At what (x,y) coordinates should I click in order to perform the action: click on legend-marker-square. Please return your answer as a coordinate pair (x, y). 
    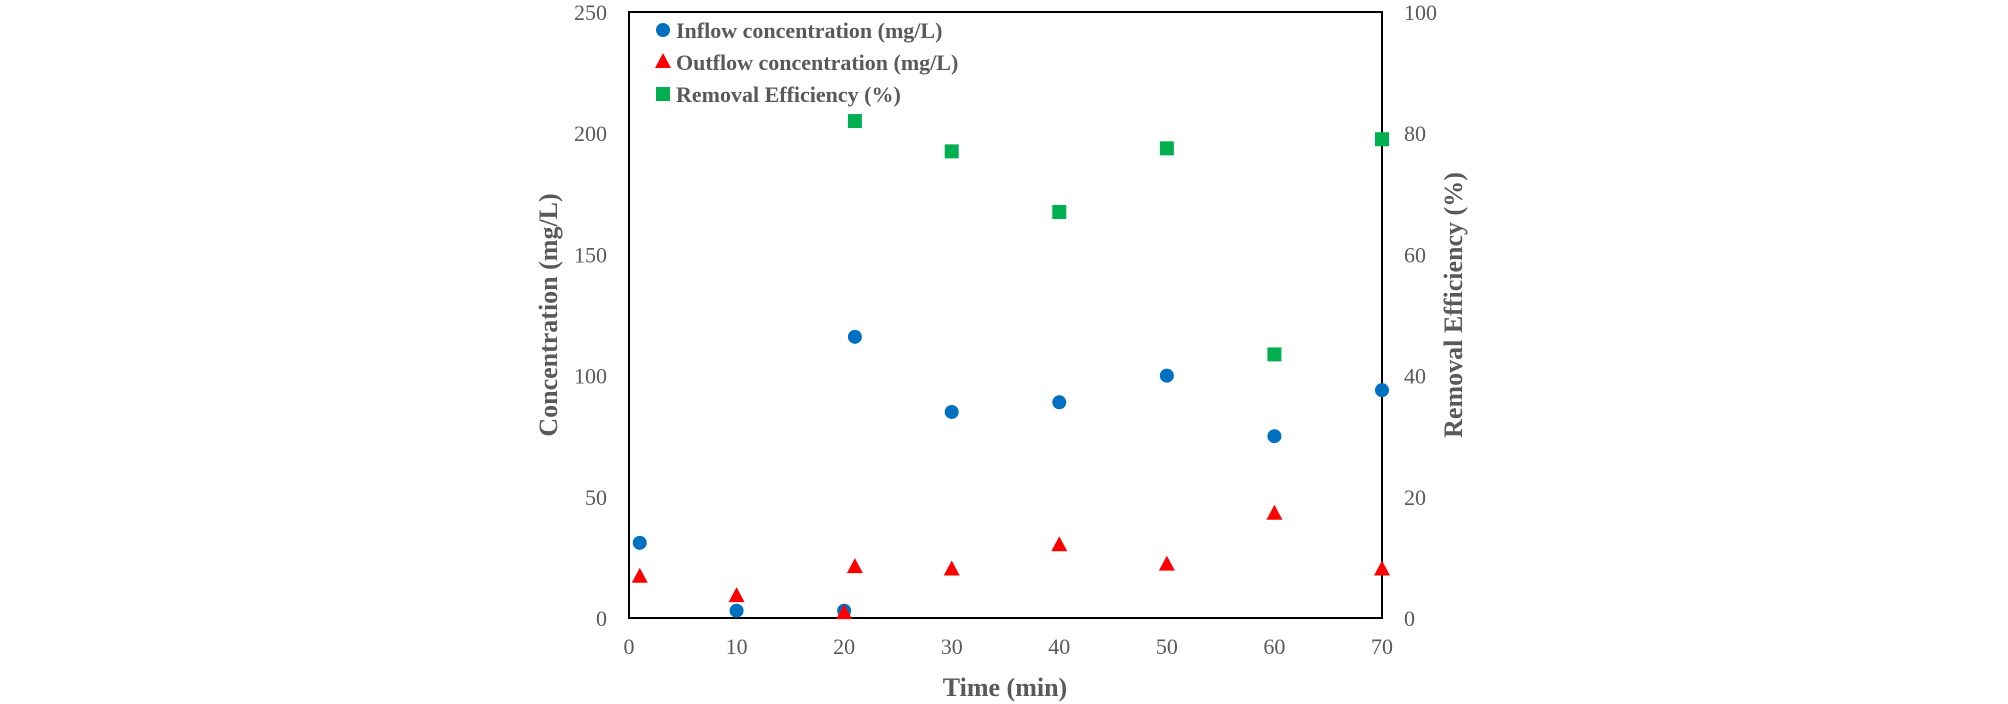
    Looking at the image, I should click on (663, 94).